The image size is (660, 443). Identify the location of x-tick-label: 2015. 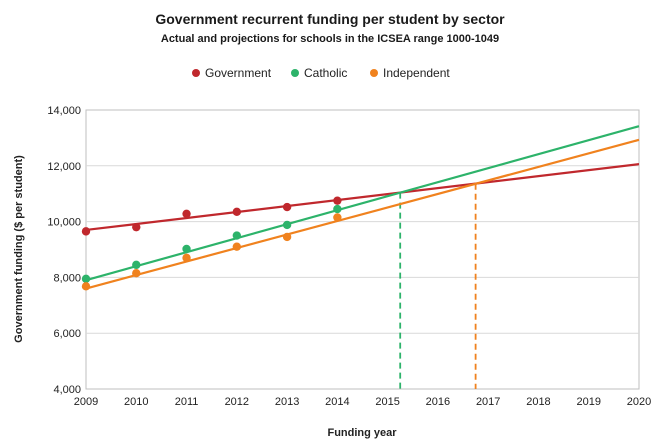
(387, 402).